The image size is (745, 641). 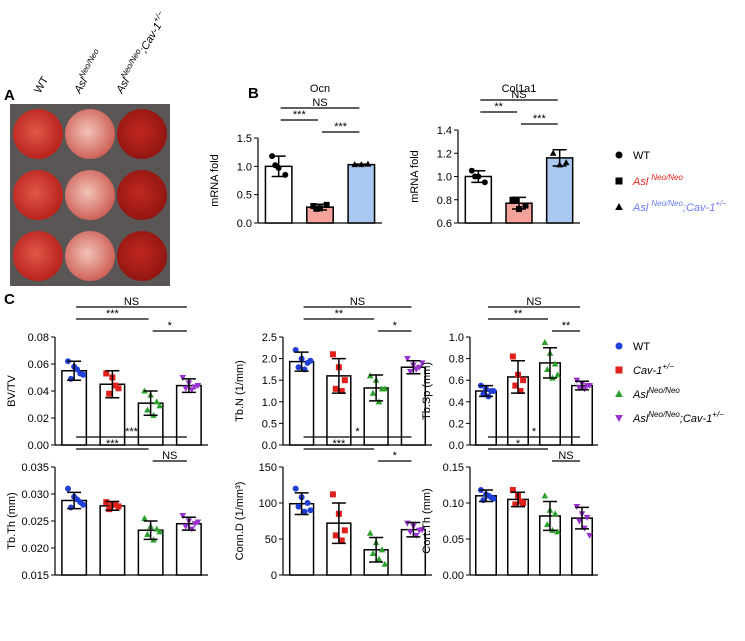 I want to click on significance-label: ***, so click(x=113, y=314).